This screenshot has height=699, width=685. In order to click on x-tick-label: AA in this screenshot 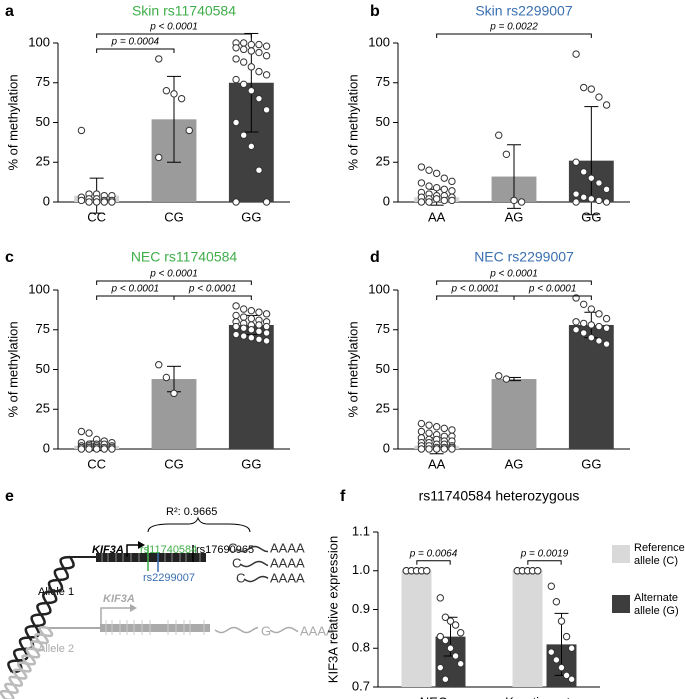, I will do `click(437, 216)`.